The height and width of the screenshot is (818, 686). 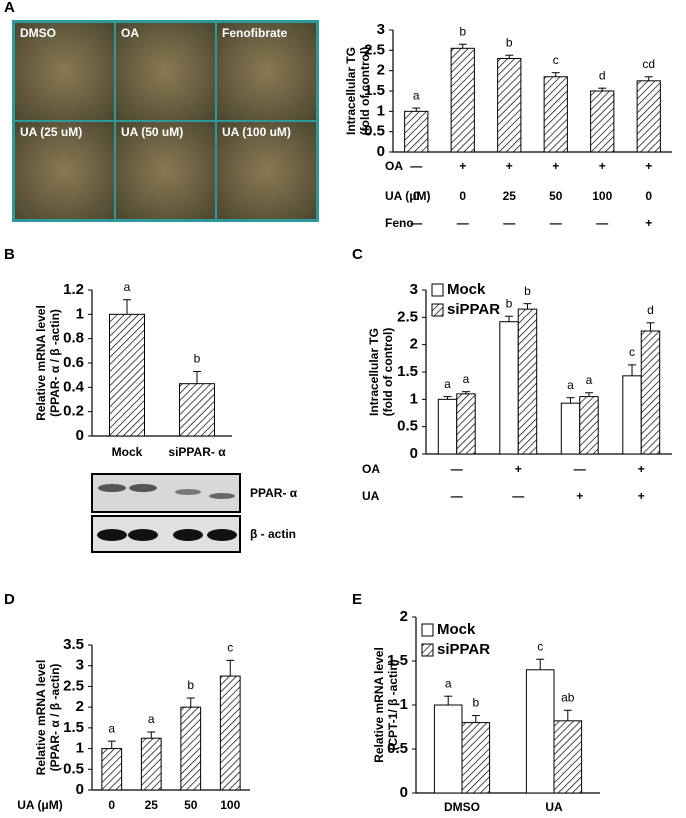 What do you see at coordinates (73, 289) in the screenshot?
I see `y-tick-label: 1.2` at bounding box center [73, 289].